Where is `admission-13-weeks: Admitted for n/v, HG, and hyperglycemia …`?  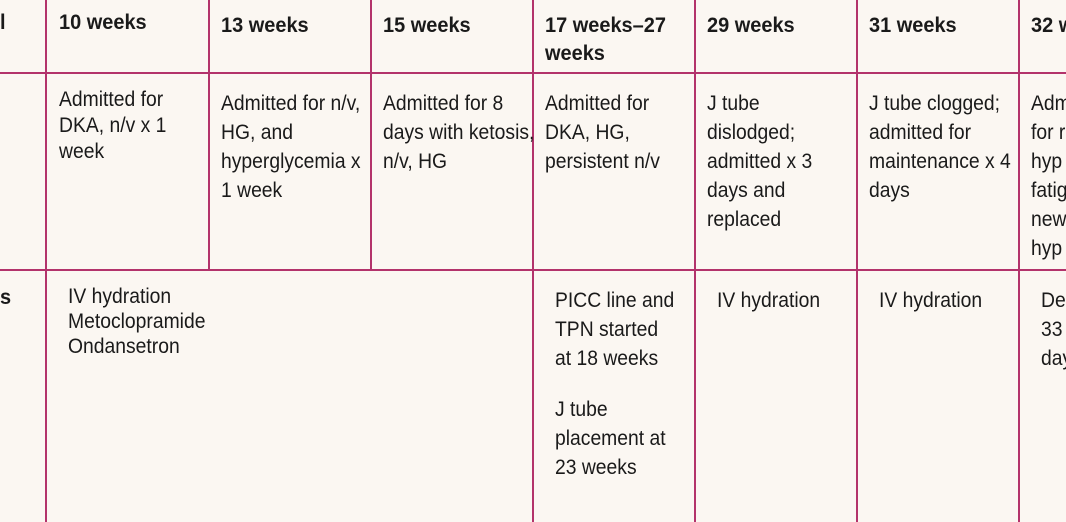 admission-13-weeks: Admitted for n/v, HG, and hyperglycemia … is located at coordinates (291, 147).